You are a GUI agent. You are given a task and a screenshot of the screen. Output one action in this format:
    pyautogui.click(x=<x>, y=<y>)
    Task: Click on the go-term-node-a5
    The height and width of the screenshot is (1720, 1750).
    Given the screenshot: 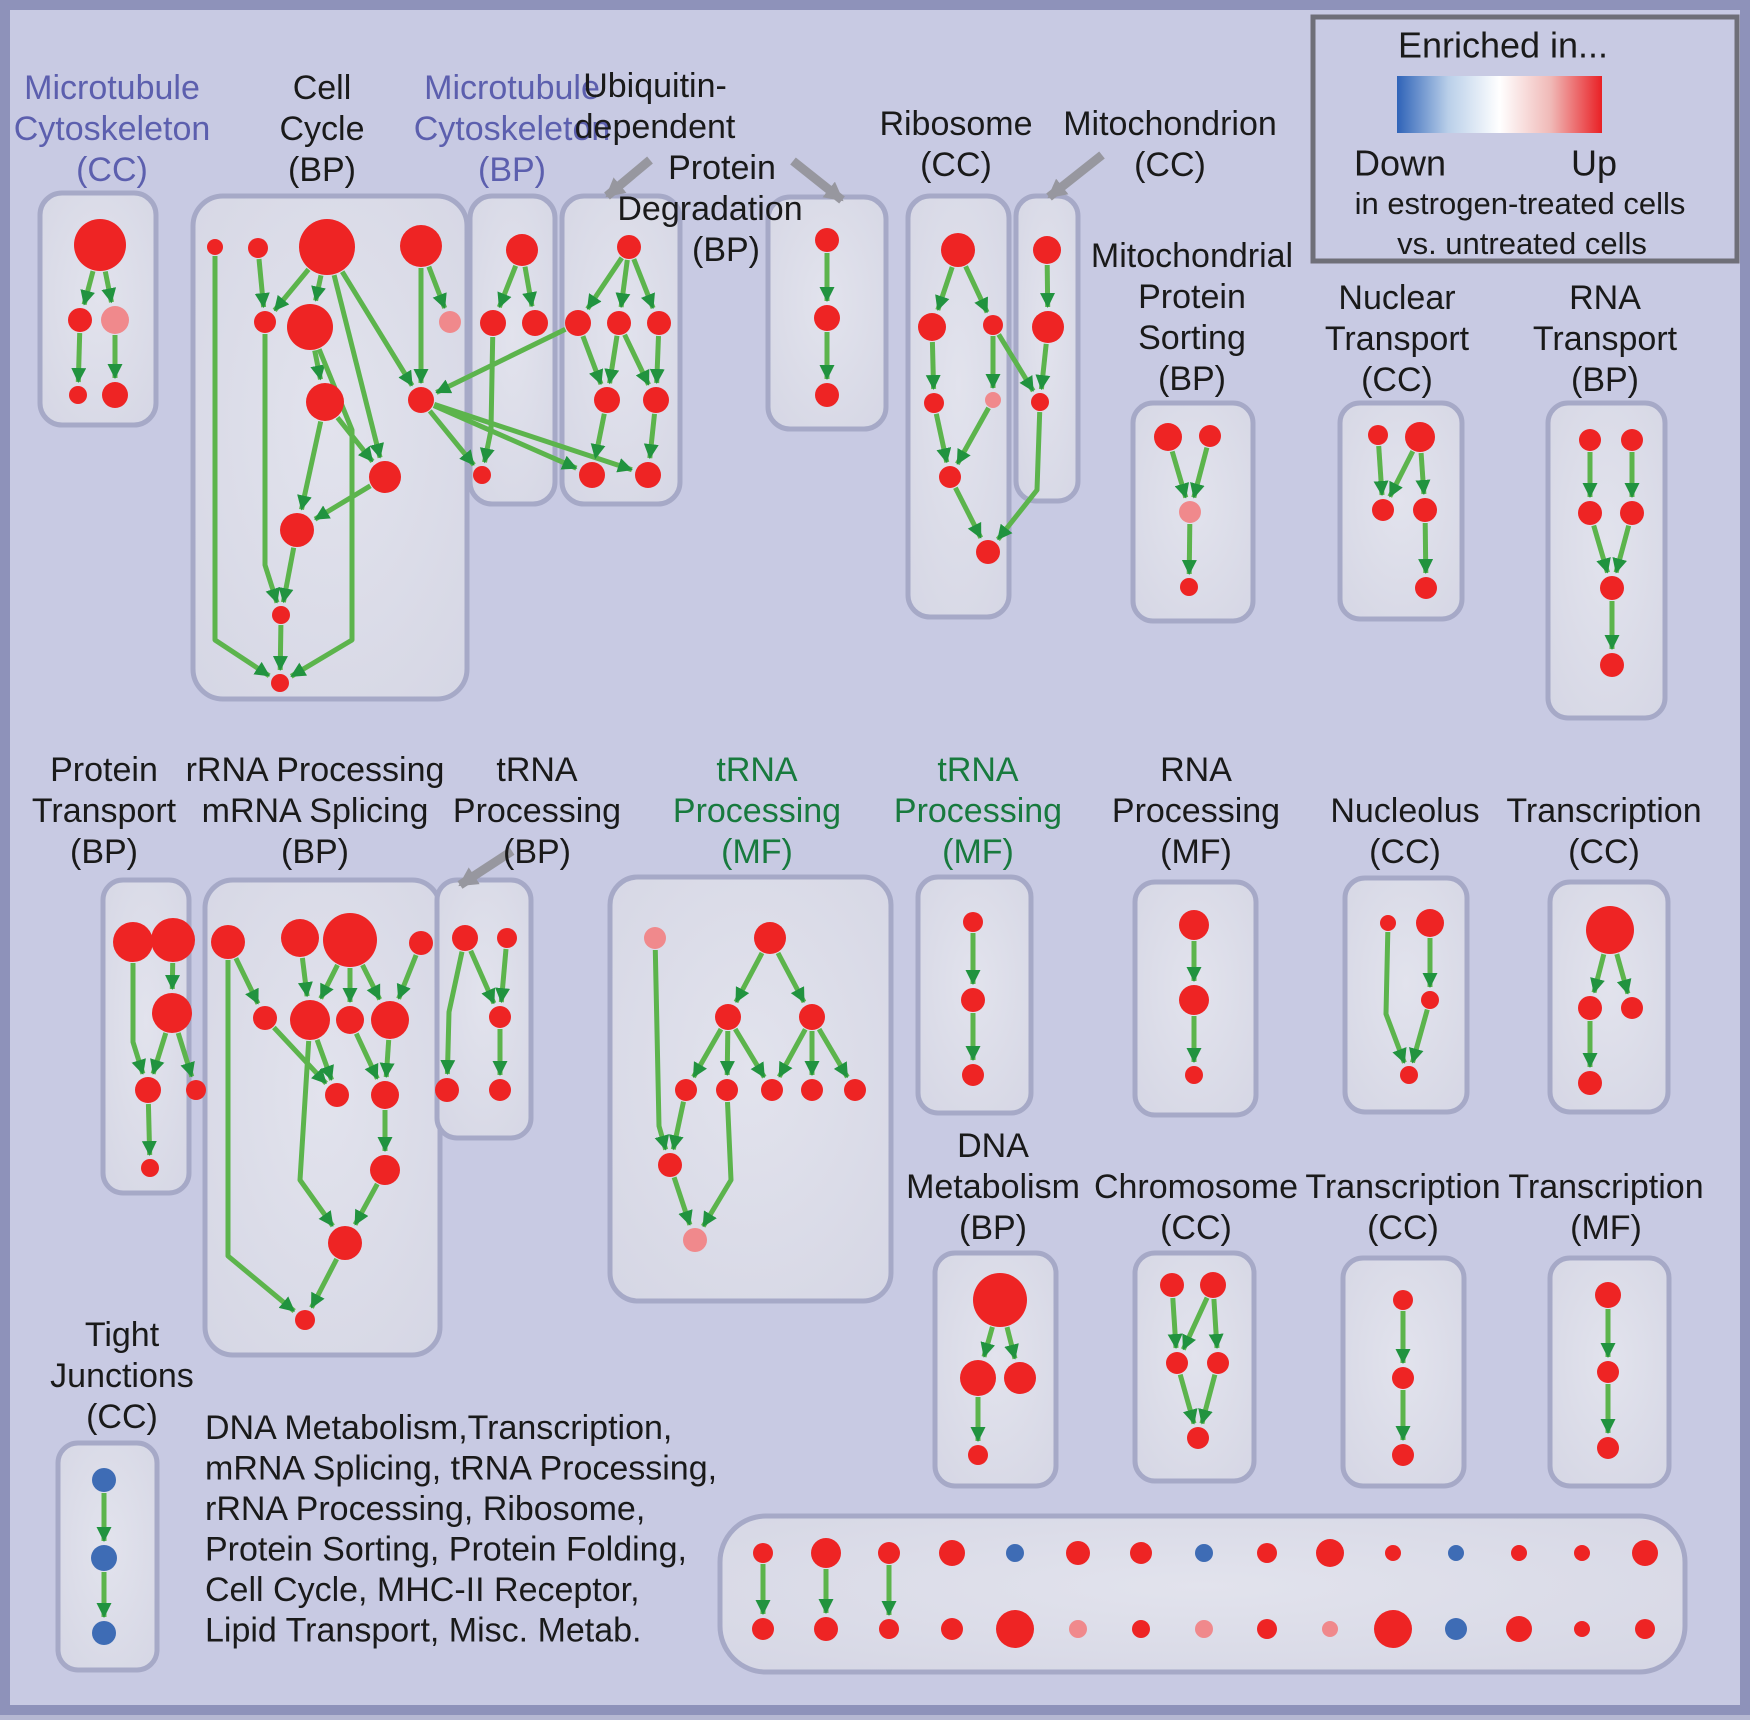 What is the action you would take?
    pyautogui.click(x=115, y=395)
    